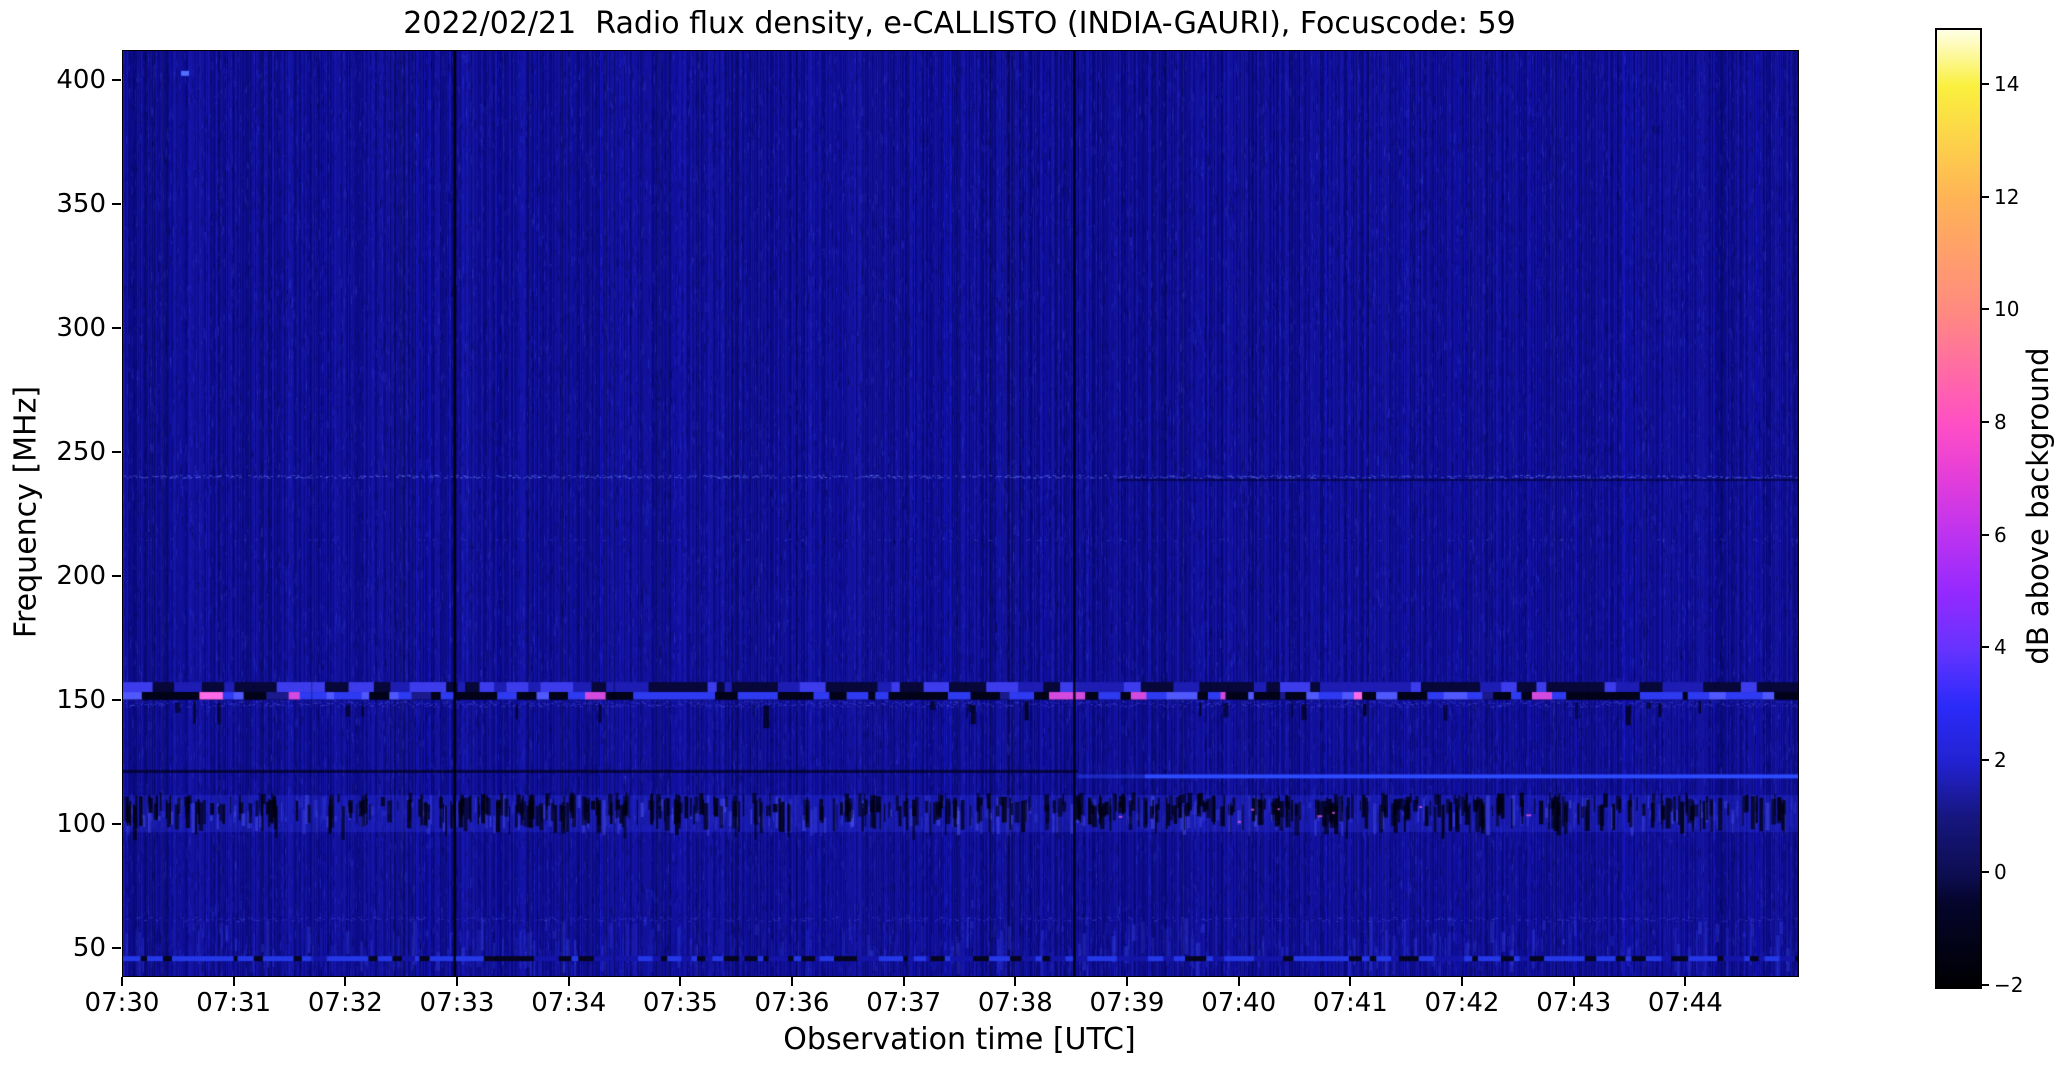  I want to click on colorbar-tick-label: 0, so click(2000, 872).